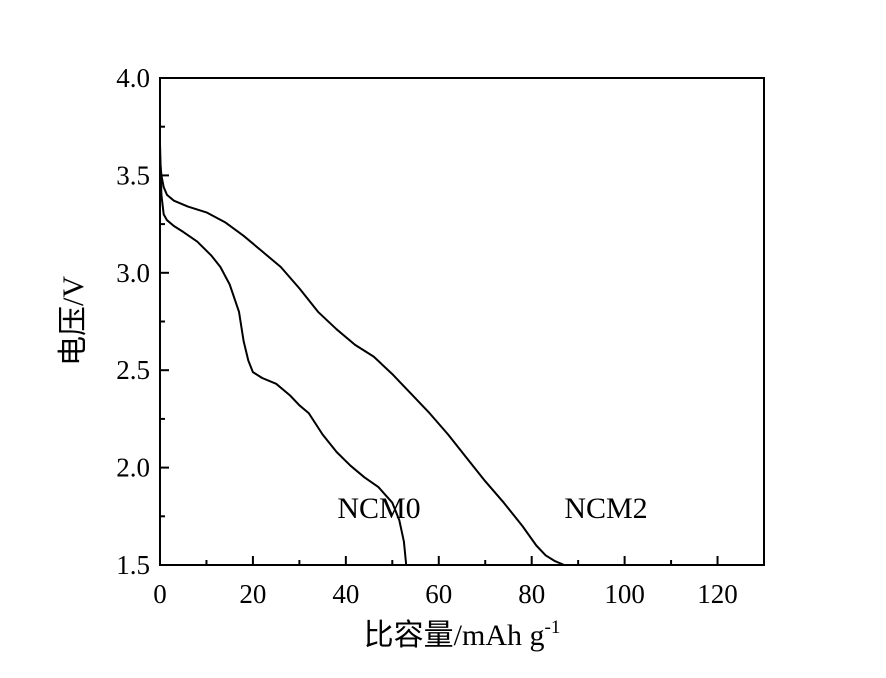  Describe the element at coordinates (133, 370) in the screenshot. I see `y-tick-label: 2.5` at that location.